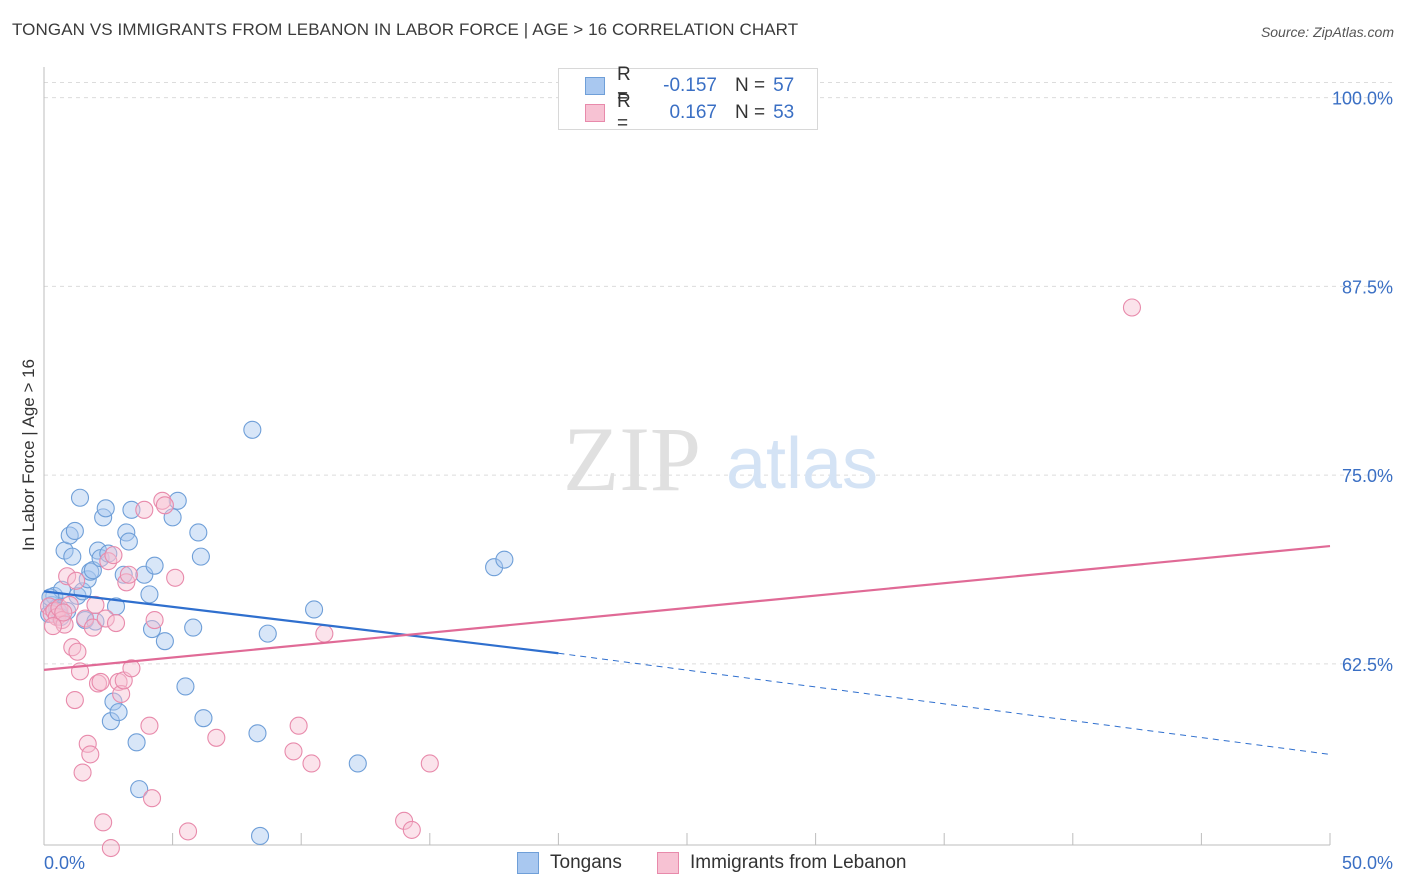 This screenshot has height=892, width=1406. I want to click on y-axis-label: In Labor Force | Age > 16, so click(28, 455).